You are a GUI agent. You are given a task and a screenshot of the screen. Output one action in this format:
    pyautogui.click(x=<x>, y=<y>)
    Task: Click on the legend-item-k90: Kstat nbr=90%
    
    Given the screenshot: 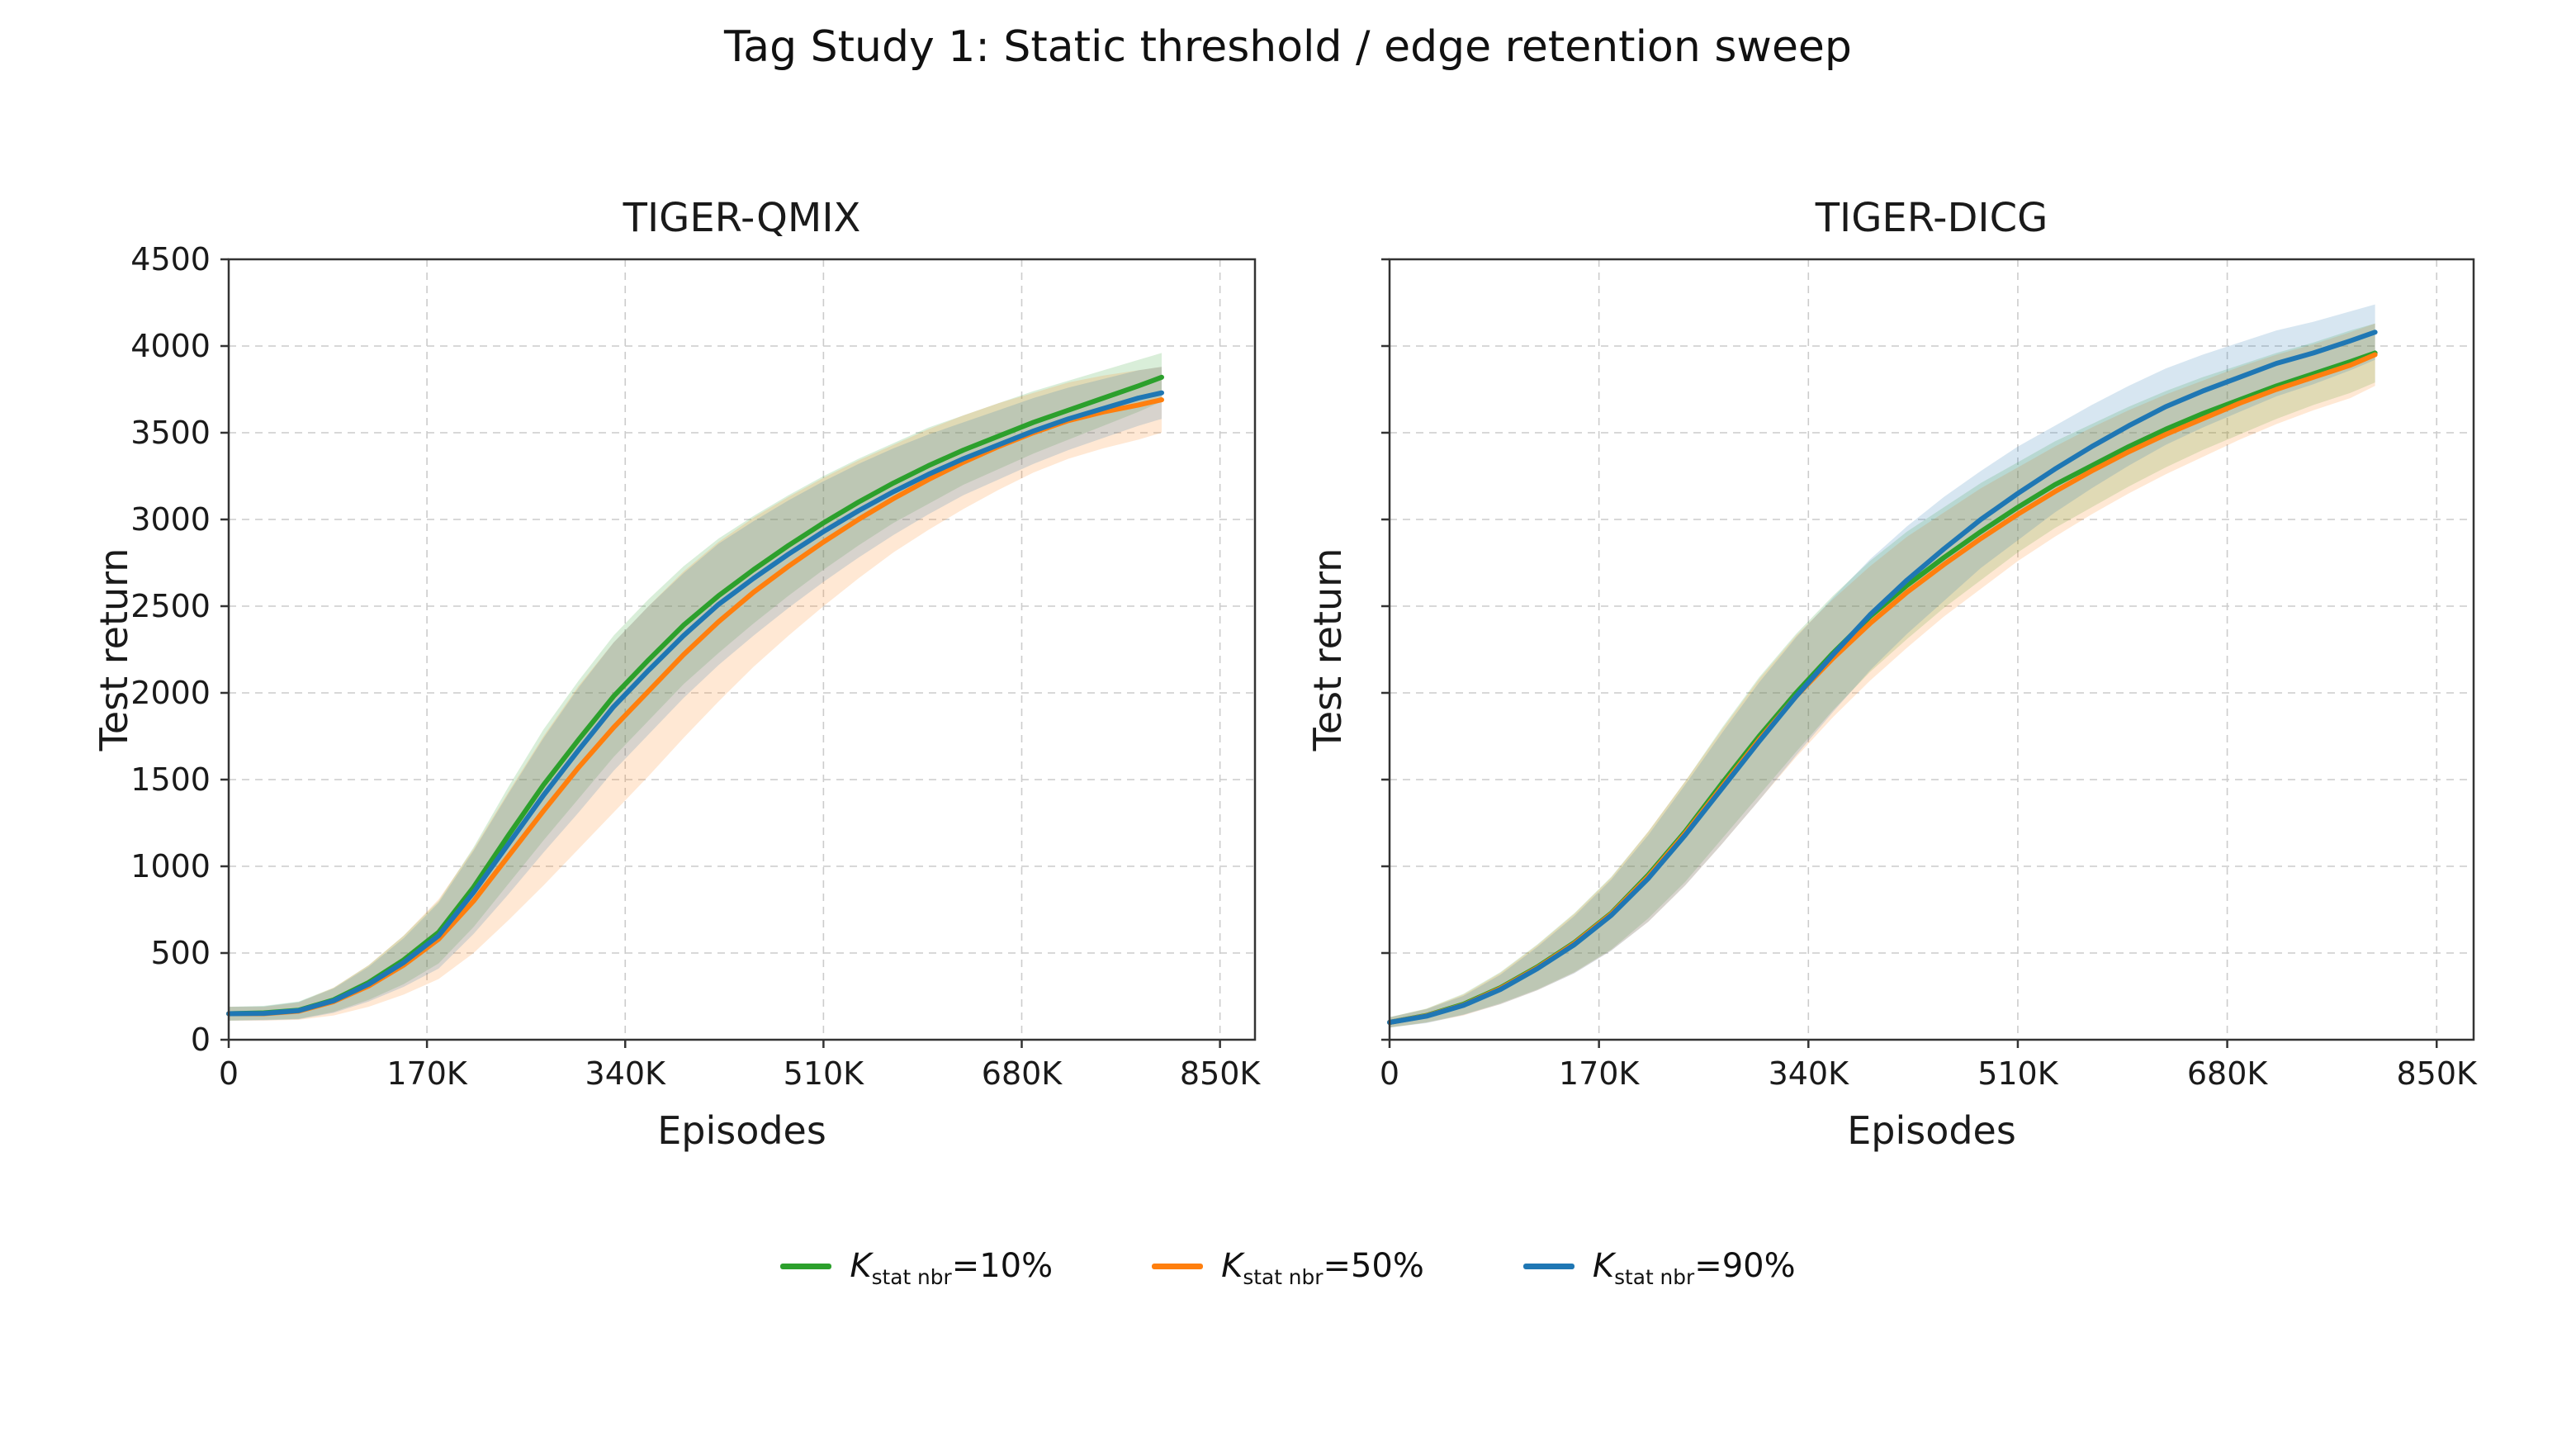 What is the action you would take?
    pyautogui.click(x=1659, y=1268)
    